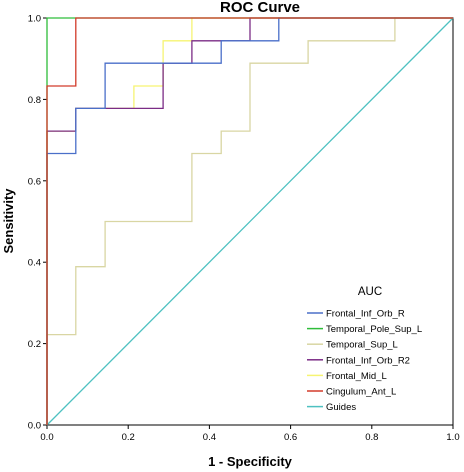 This screenshot has height=472, width=464. I want to click on legend-entry-label: Guides, so click(341, 407).